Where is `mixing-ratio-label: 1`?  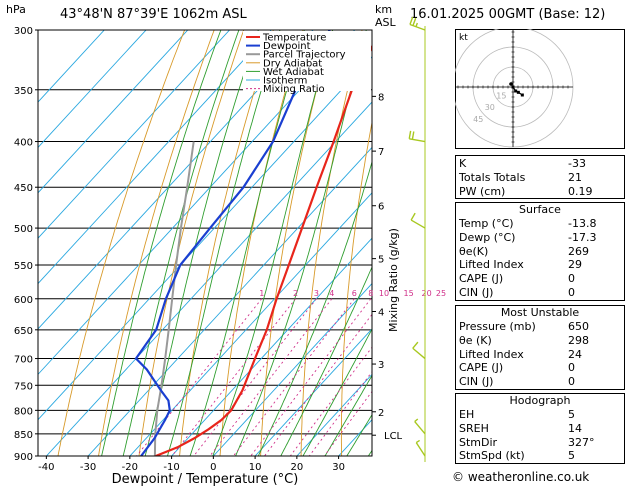 mixing-ratio-label: 1 is located at coordinates (261, 293).